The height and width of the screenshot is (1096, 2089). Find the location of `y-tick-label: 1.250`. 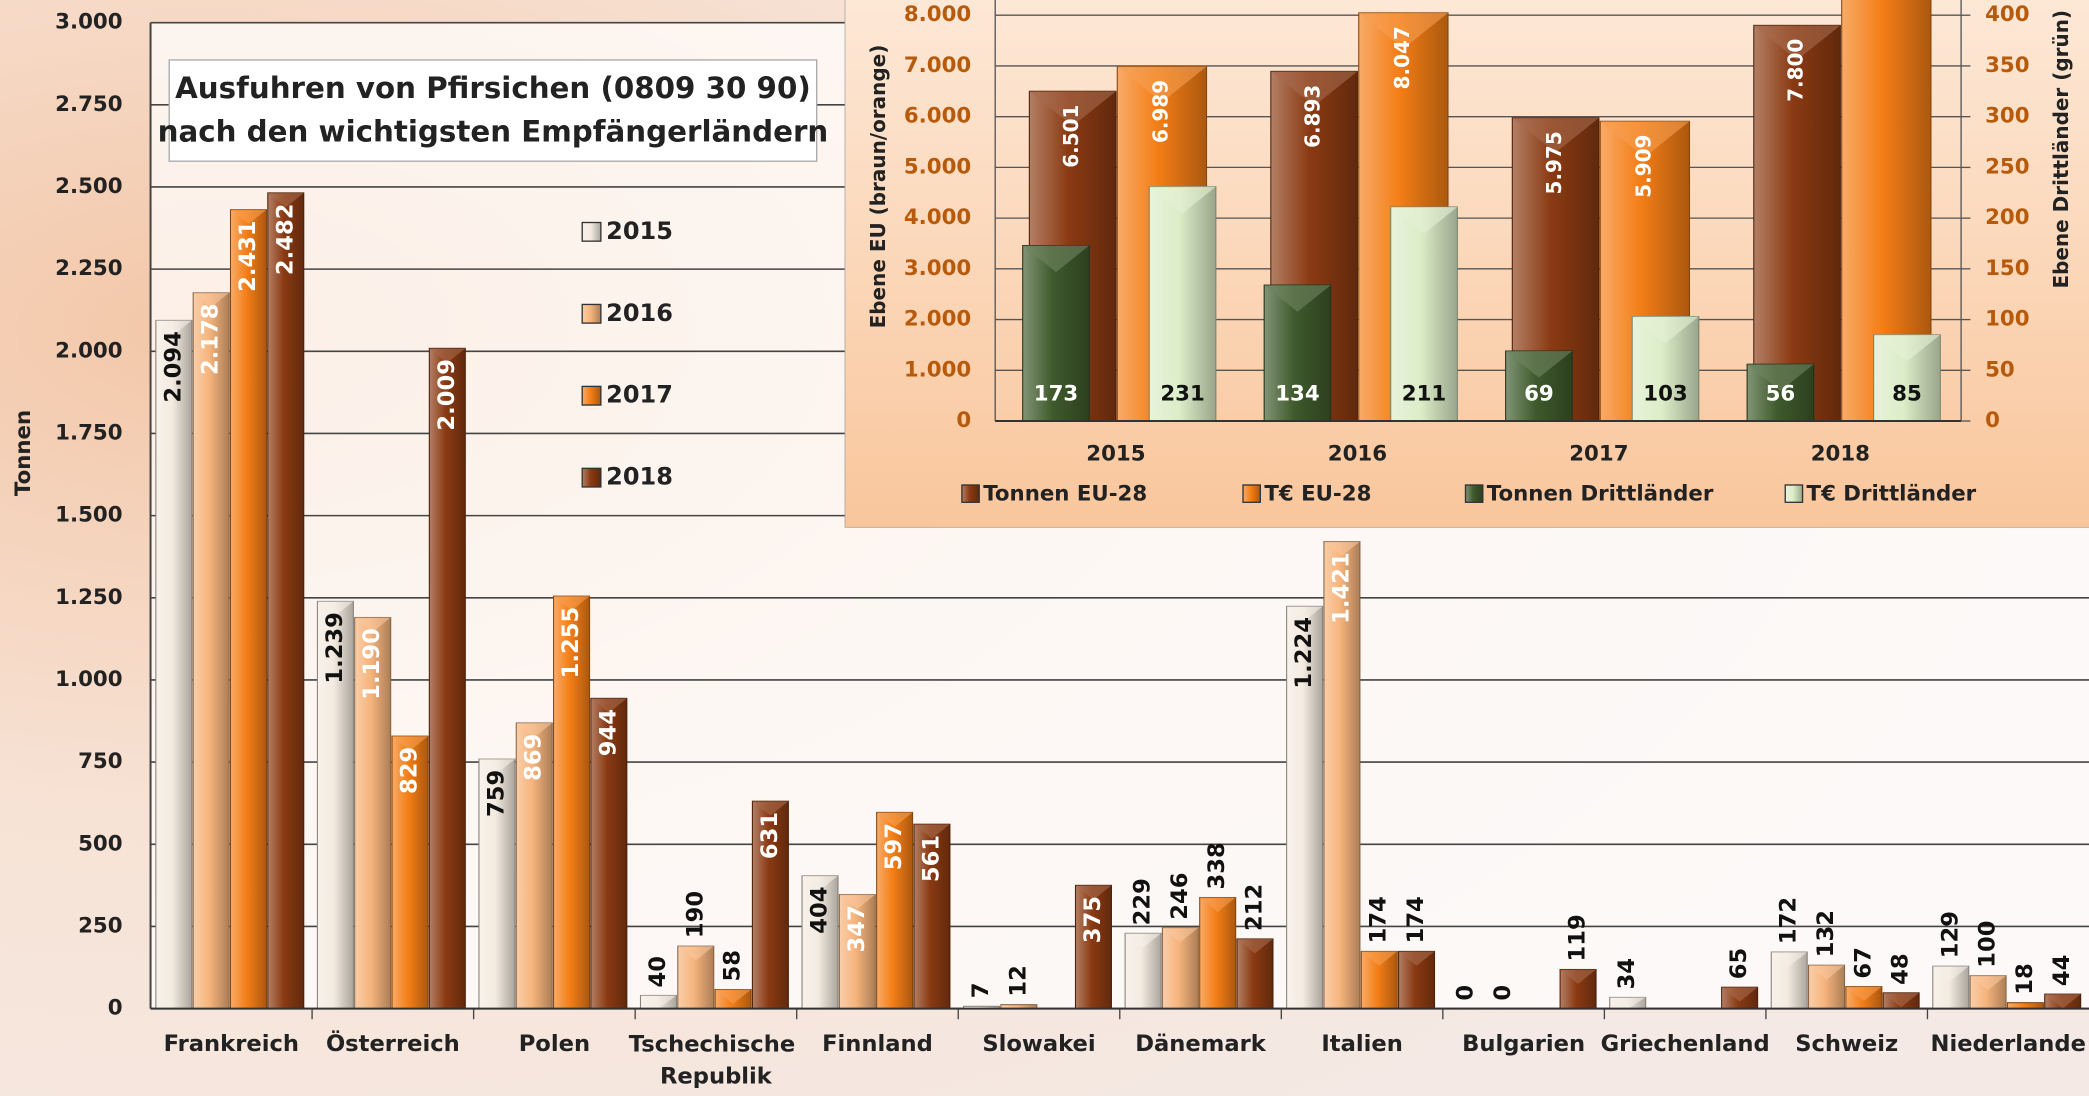

y-tick-label: 1.250 is located at coordinates (88, 597).